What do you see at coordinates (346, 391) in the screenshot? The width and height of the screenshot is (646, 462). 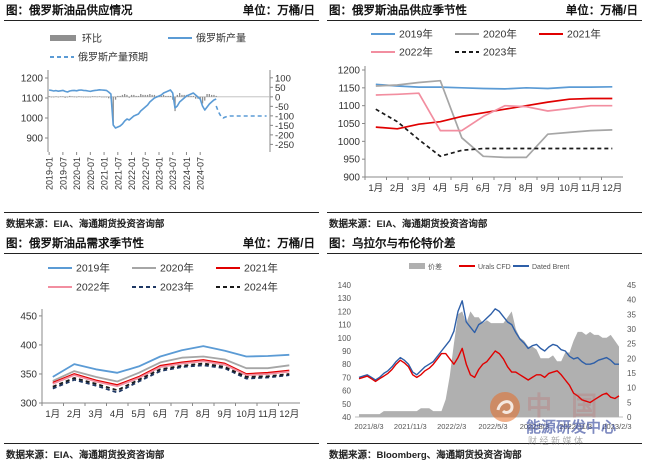 I see `y-left-tick-label: 60` at bounding box center [346, 391].